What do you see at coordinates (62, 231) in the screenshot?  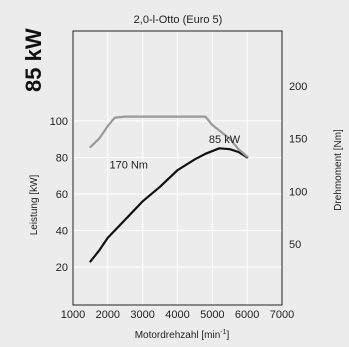 I see `y-left-tick-label: 40` at bounding box center [62, 231].